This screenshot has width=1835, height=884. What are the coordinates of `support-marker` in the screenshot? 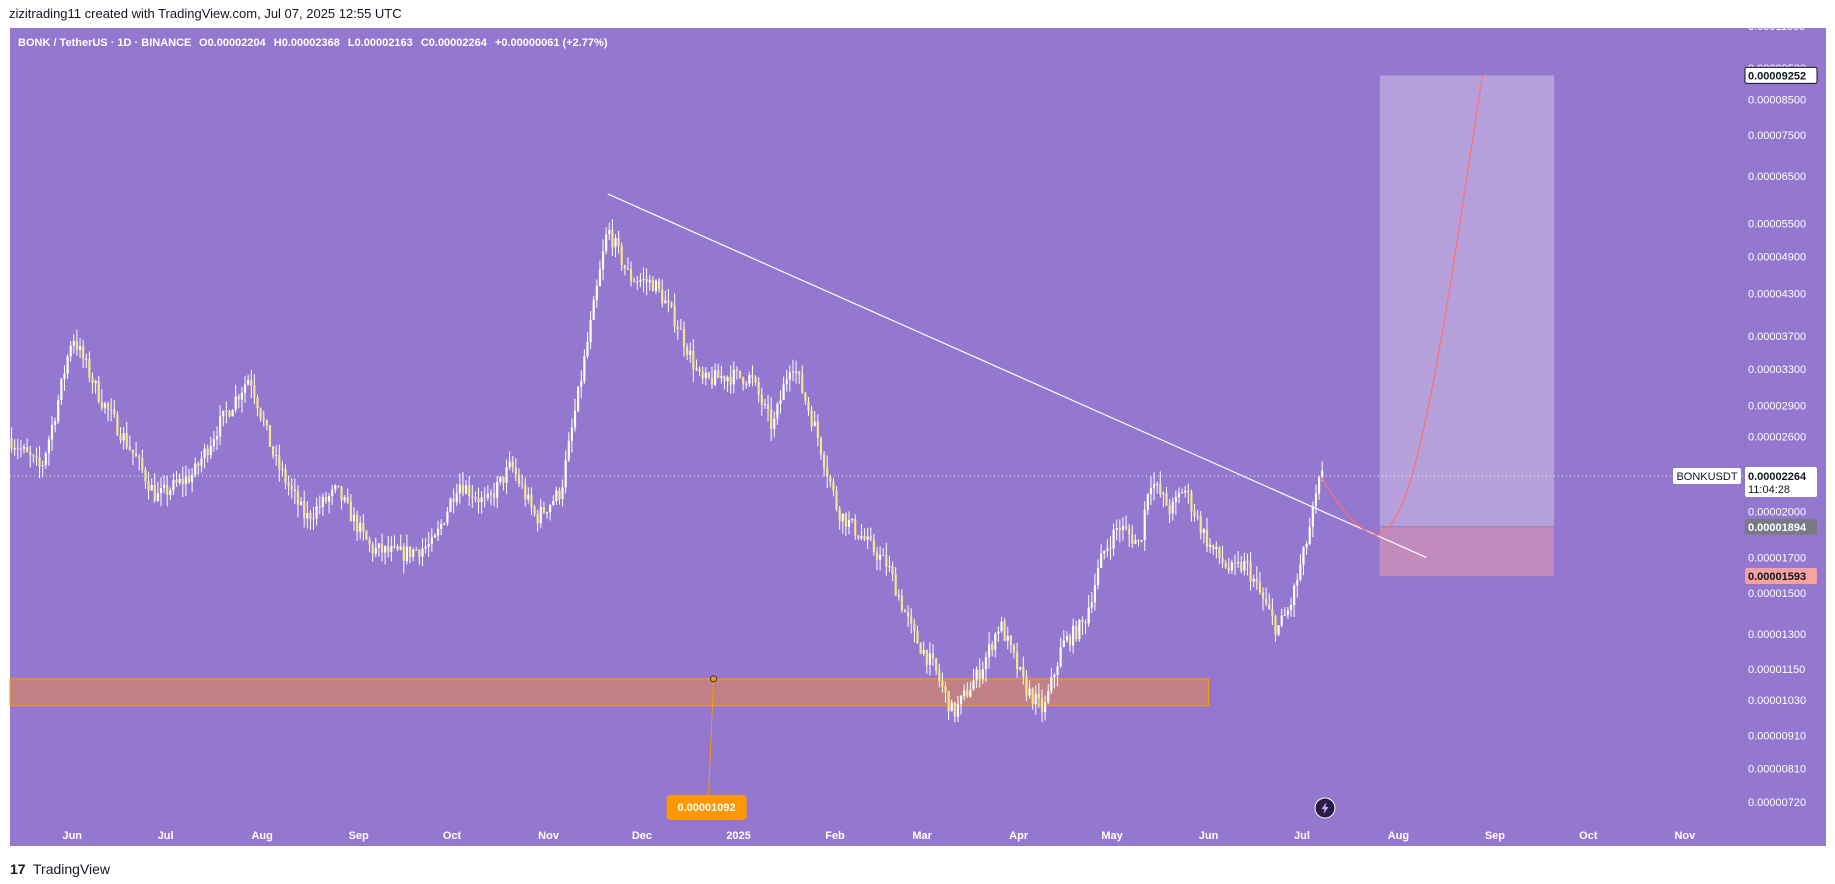 It's located at (714, 679).